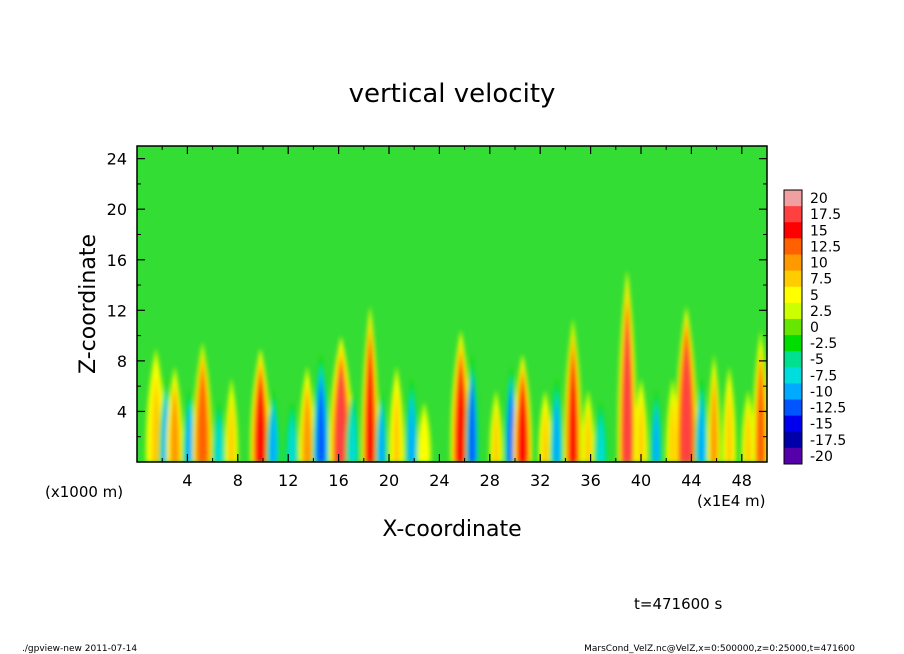 Image resolution: width=904 pixels, height=654 pixels. What do you see at coordinates (828, 409) in the screenshot?
I see `colorbar-label: -12.5` at bounding box center [828, 409].